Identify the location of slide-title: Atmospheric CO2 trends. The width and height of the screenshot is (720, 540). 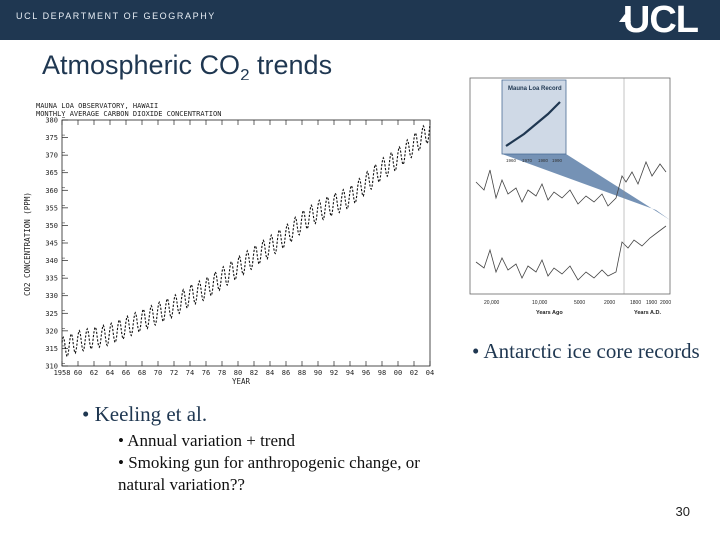
(252, 64).